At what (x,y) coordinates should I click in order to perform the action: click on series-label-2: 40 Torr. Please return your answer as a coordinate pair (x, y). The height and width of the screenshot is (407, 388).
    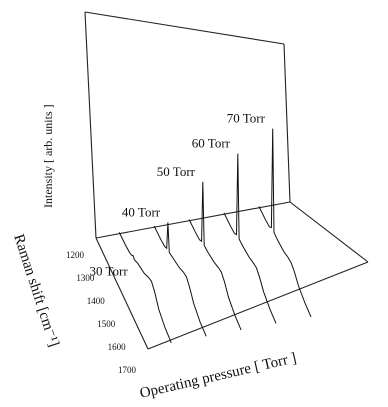
    Looking at the image, I should click on (141, 211).